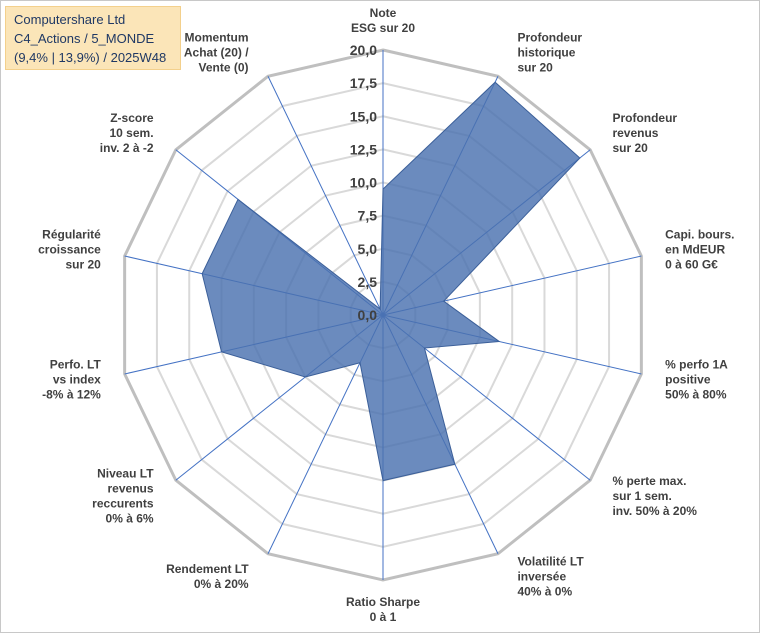  I want to click on tick-labels: 0,0 2,5 5,0 7,5 10,0 12,5 15,0 17,5 20,0, so click(363, 182).